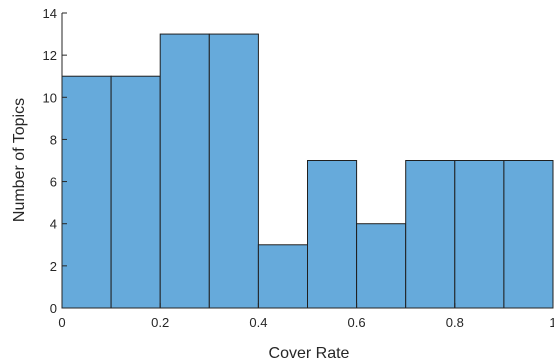 The height and width of the screenshot is (363, 554). I want to click on y-axis-label: Number of Topics, so click(19, 160).